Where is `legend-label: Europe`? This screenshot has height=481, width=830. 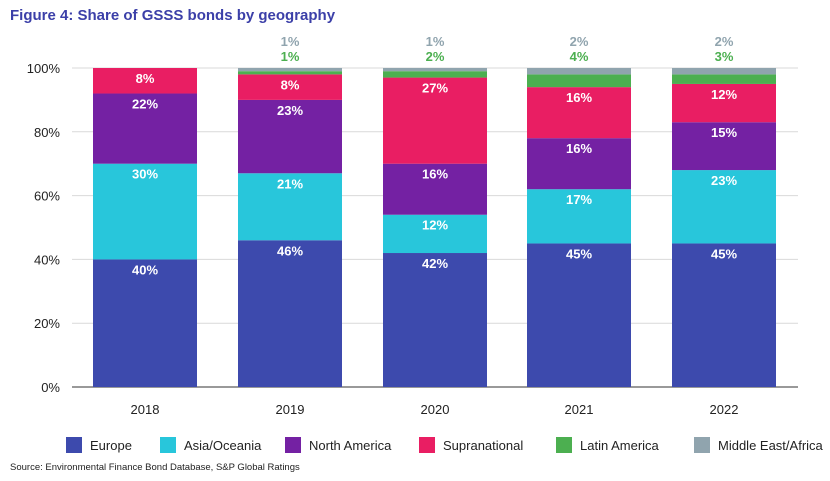 legend-label: Europe is located at coordinates (111, 445).